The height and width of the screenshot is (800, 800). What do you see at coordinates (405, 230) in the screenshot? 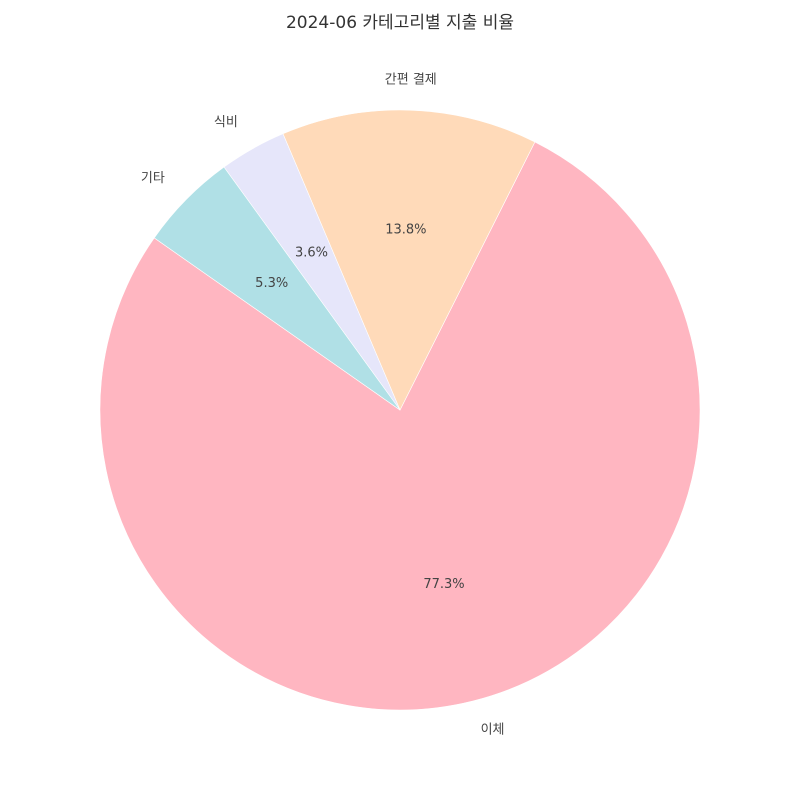
I see `slice-percent-label: 13.8%` at bounding box center [405, 230].